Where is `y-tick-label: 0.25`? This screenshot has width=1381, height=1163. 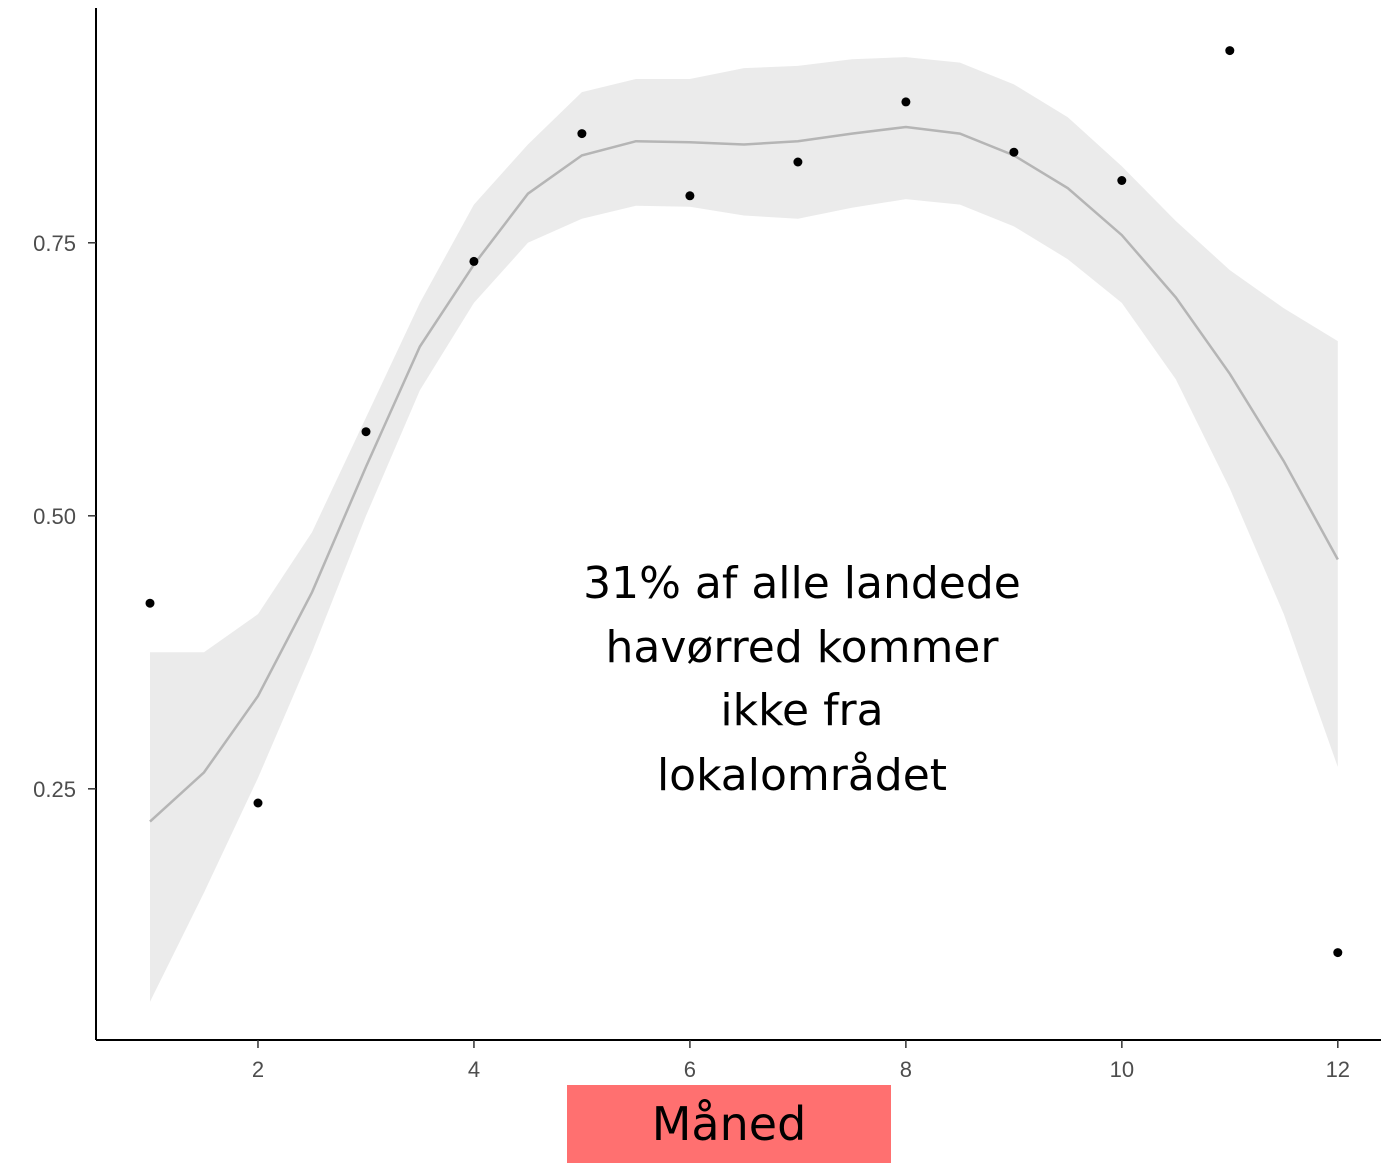 y-tick-label: 0.25 is located at coordinates (54, 789).